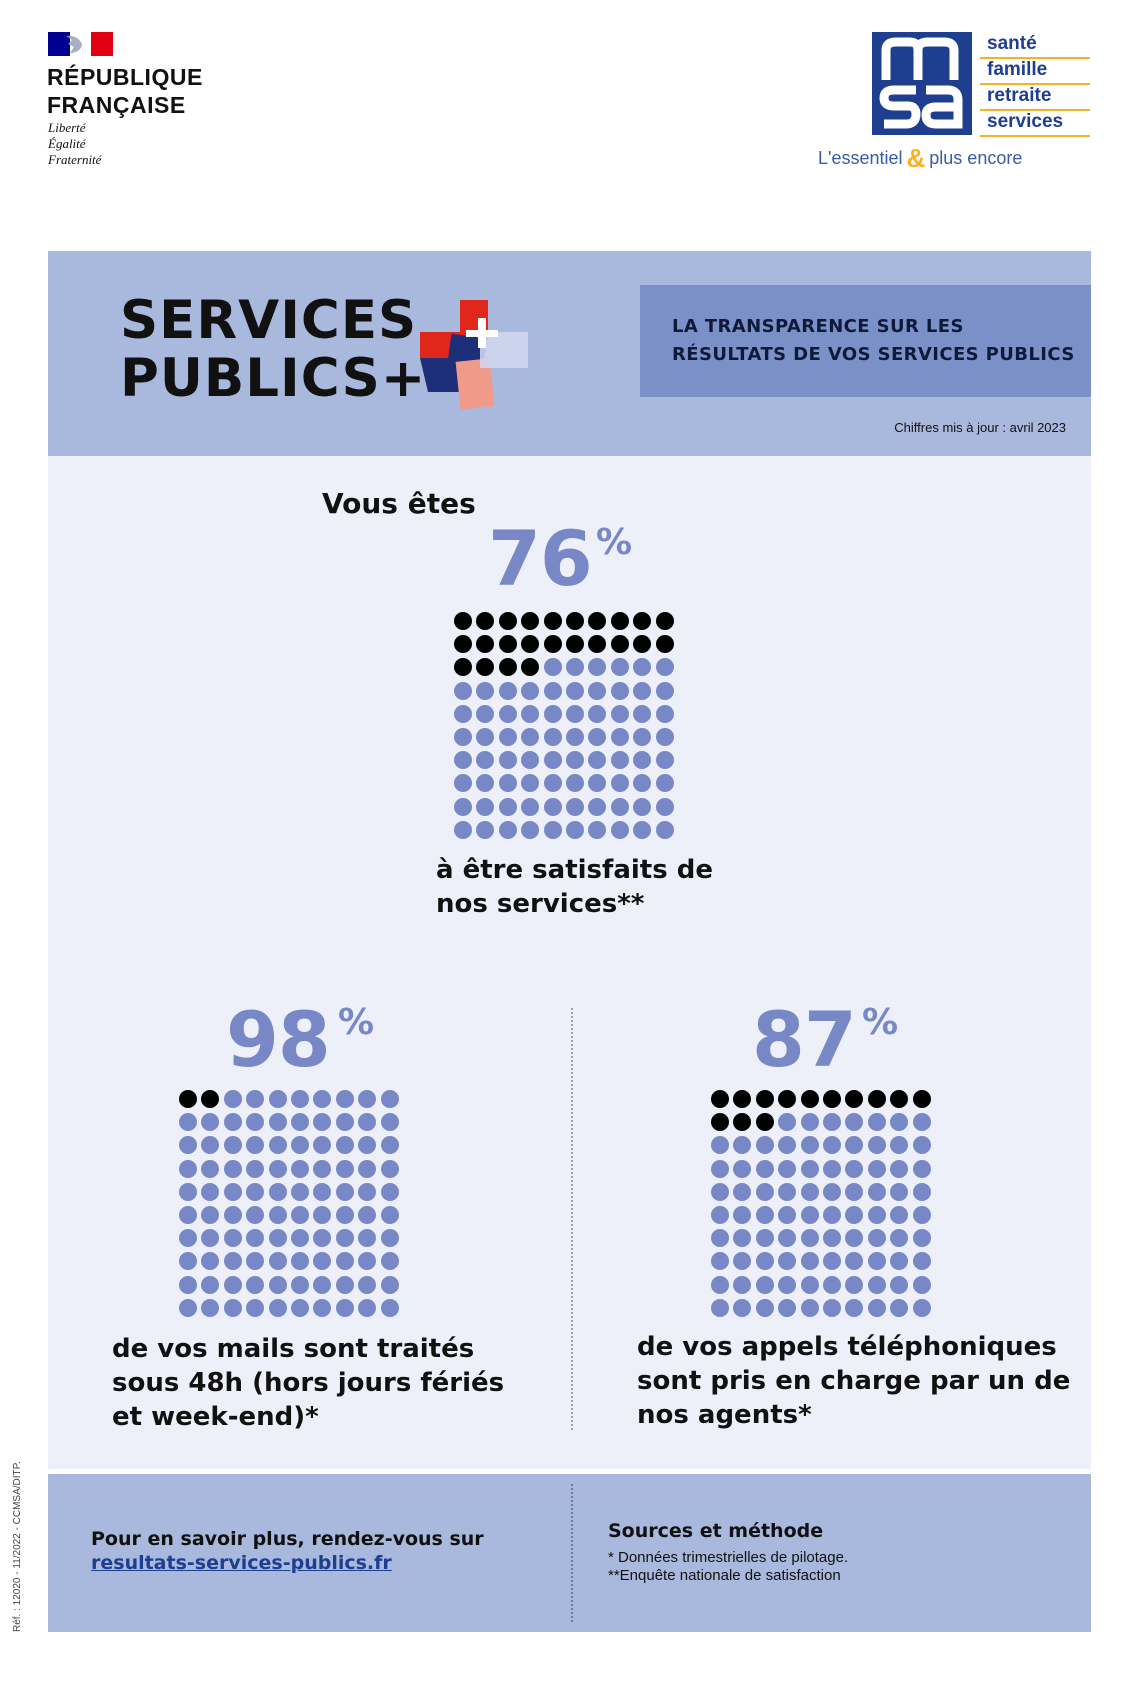 Image resolution: width=1134 pixels, height=1701 pixels. What do you see at coordinates (74, 144) in the screenshot?
I see `republique-francaise-motto: Liberté Égalité Fraternité` at bounding box center [74, 144].